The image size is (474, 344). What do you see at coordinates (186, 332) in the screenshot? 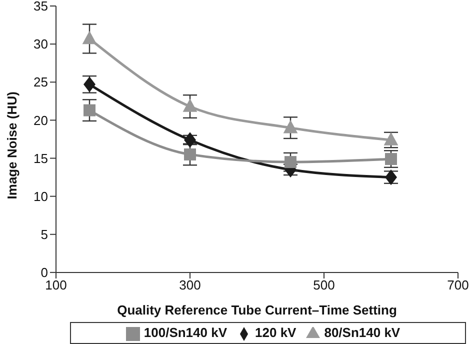
I see `legend-label: 100/Sn140 kV` at bounding box center [186, 332].